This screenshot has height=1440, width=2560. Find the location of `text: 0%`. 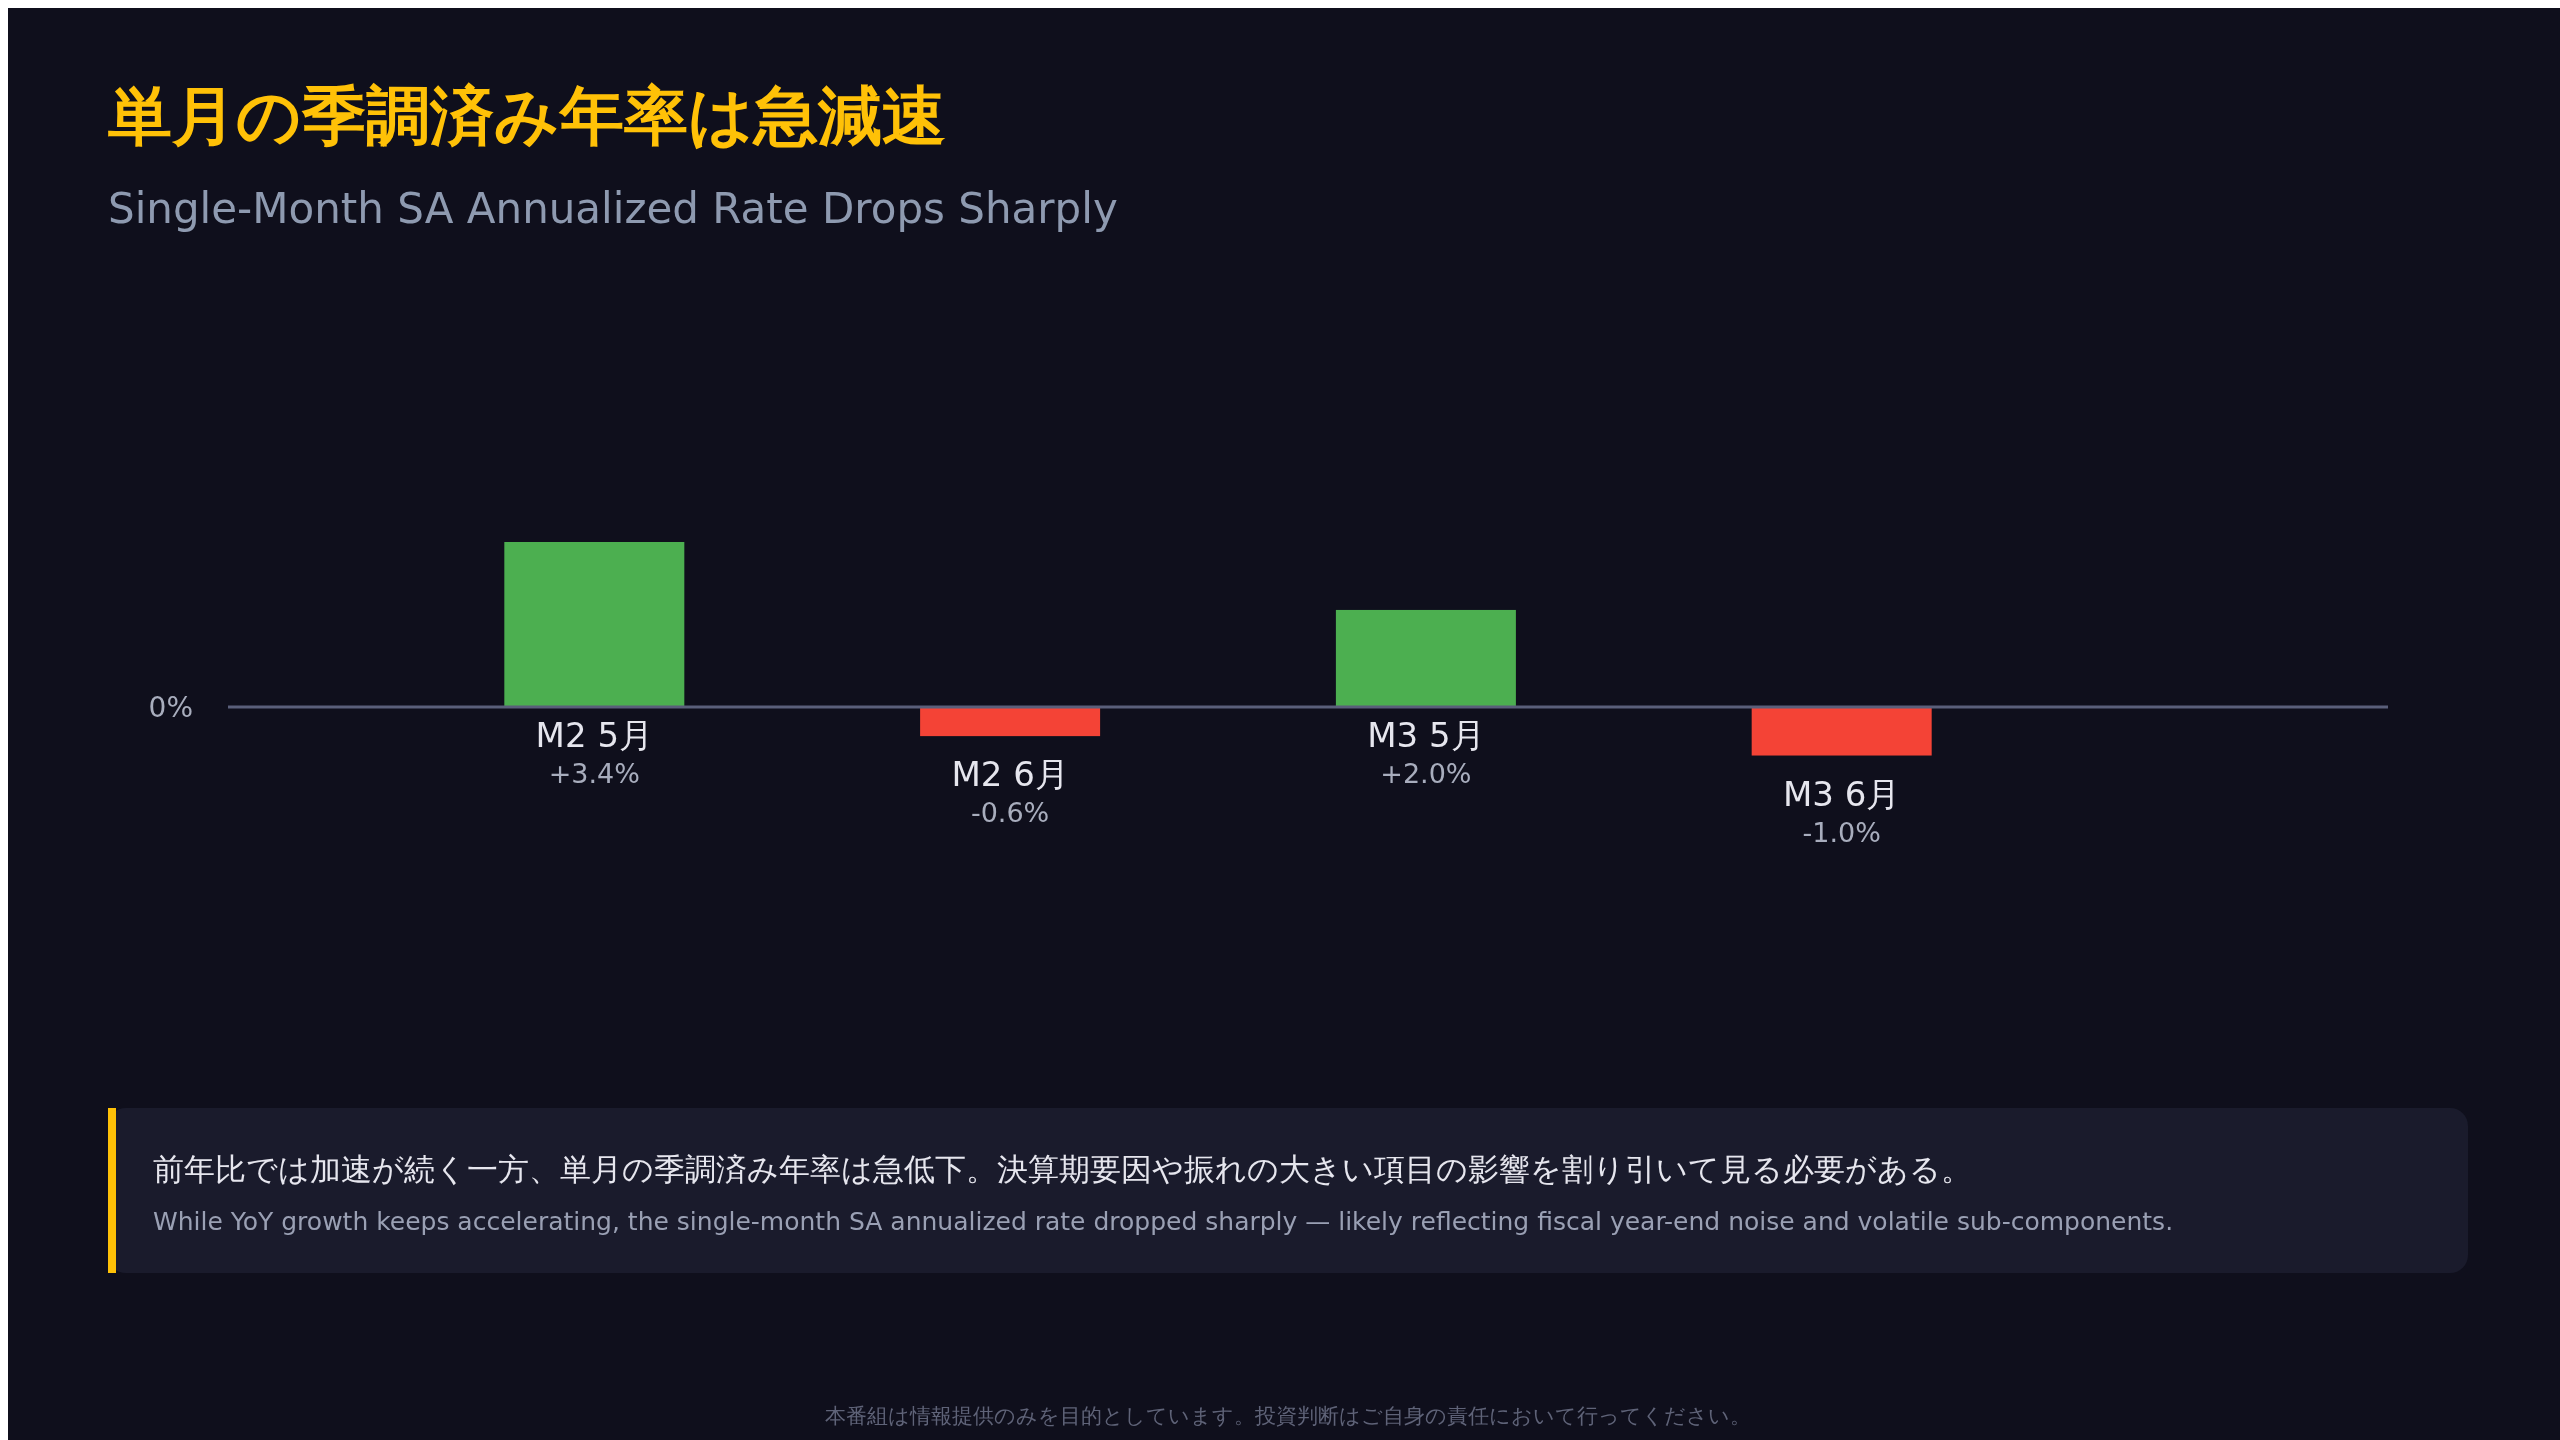

text: 0% is located at coordinates (170, 707).